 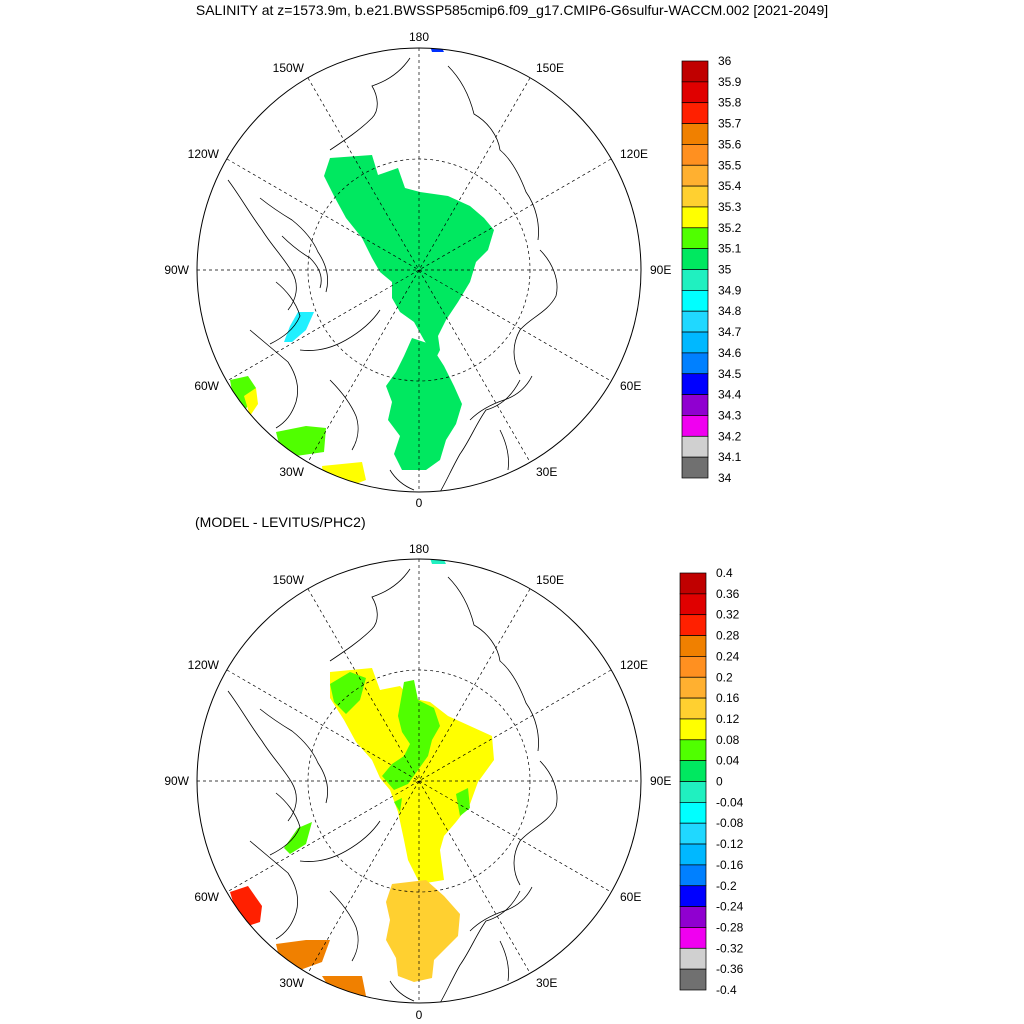 What do you see at coordinates (437, 50) in the screenshot?
I see `salinity-field-bering` at bounding box center [437, 50].